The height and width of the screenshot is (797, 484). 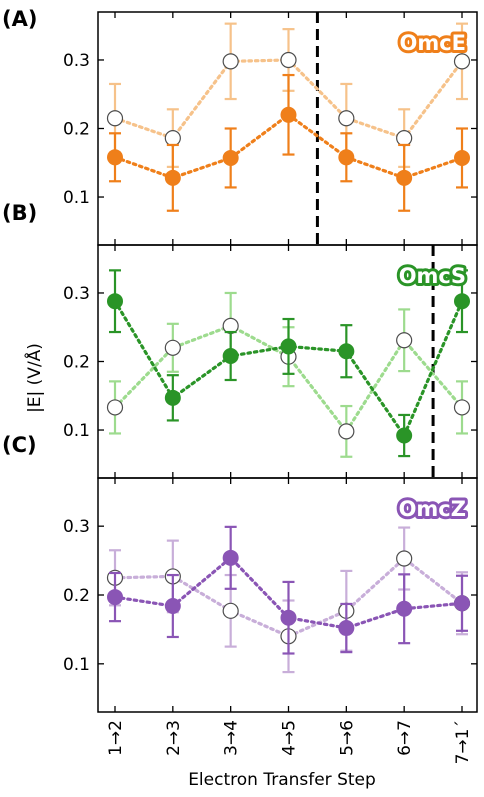 I want to click on protein-label: OmcZ, so click(x=432, y=509).